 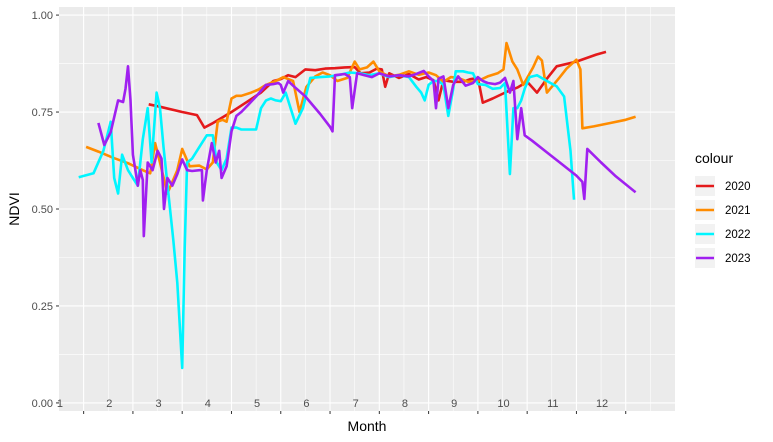 I want to click on legend-label-2021: 2021, so click(x=738, y=211).